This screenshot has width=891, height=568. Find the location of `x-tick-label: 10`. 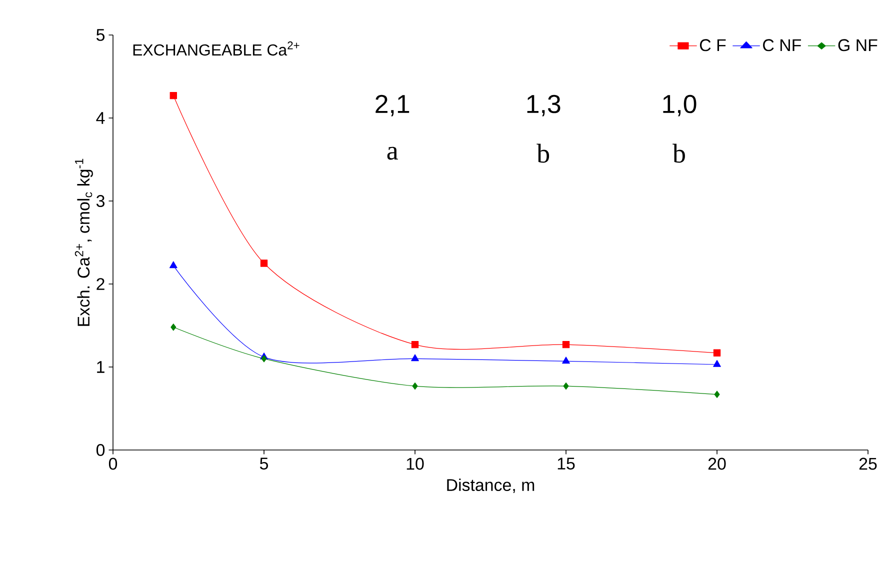

x-tick-label: 10 is located at coordinates (415, 464).